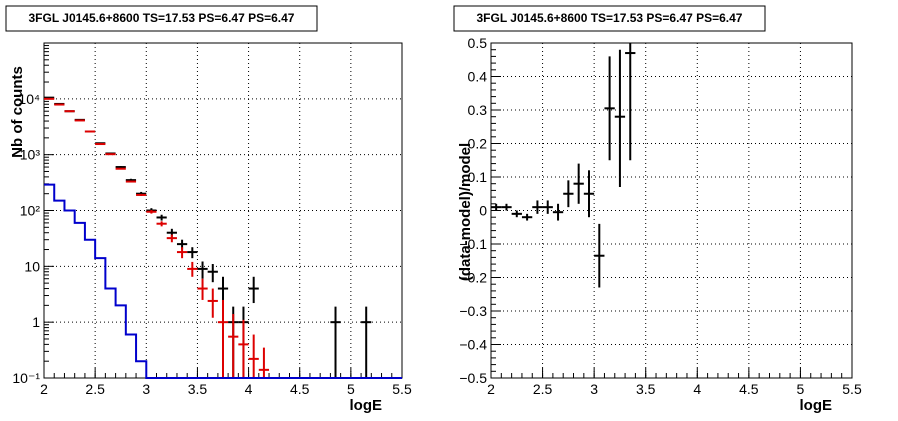  I want to click on y-tick-label: 1, so click(36, 322).